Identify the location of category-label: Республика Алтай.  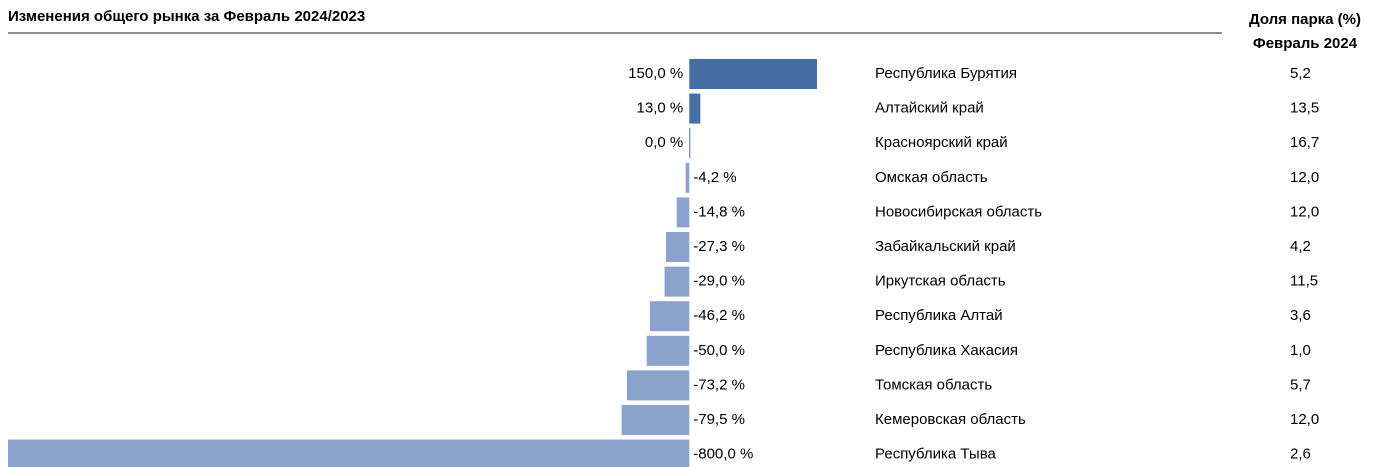
(939, 315).